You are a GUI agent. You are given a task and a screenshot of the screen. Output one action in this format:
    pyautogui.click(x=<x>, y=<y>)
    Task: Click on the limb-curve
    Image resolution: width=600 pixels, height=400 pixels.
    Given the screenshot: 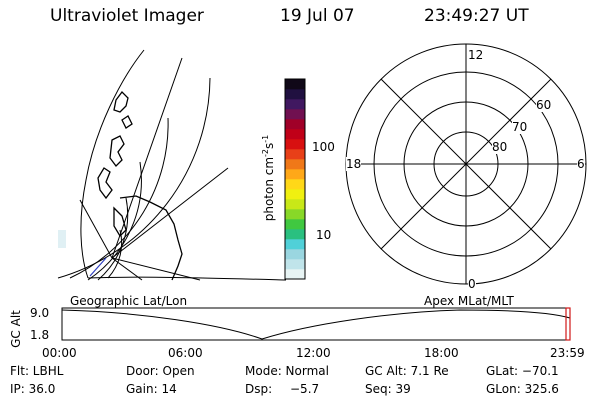 What is the action you would take?
    pyautogui.click(x=112, y=164)
    